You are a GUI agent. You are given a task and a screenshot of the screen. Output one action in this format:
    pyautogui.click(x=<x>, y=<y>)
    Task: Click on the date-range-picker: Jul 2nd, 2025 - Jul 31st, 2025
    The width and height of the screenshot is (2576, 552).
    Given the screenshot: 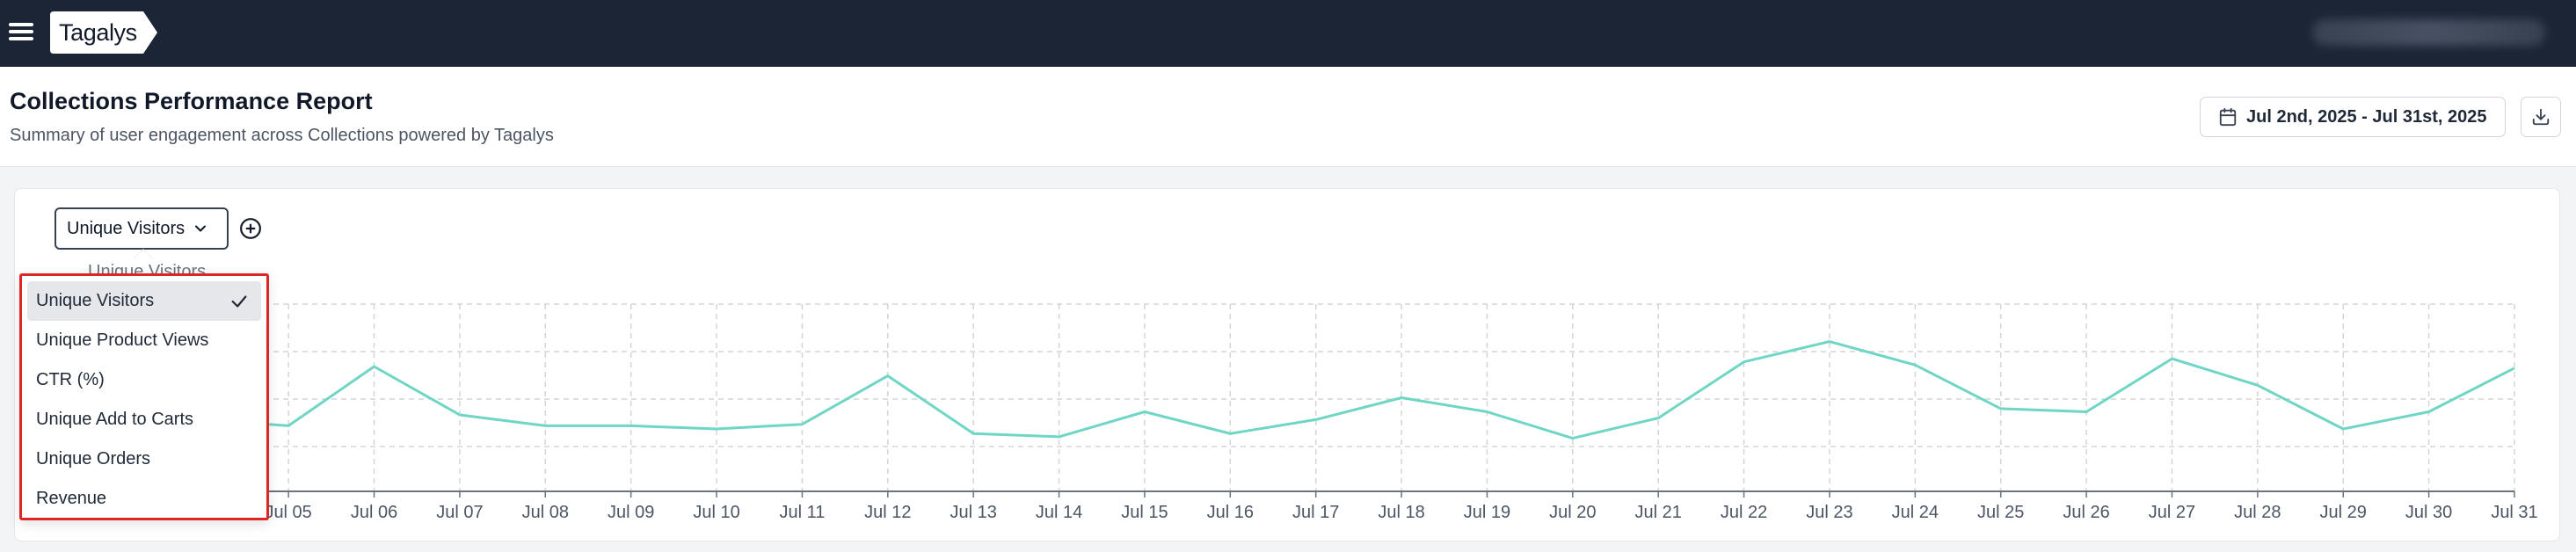 What is the action you would take?
    pyautogui.click(x=2353, y=117)
    